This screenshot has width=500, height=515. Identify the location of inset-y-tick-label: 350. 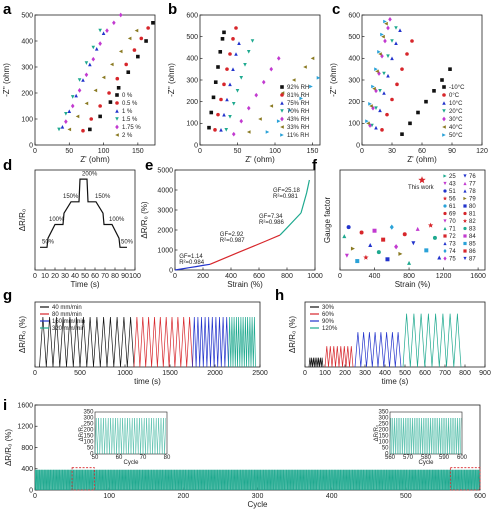
(88, 413).